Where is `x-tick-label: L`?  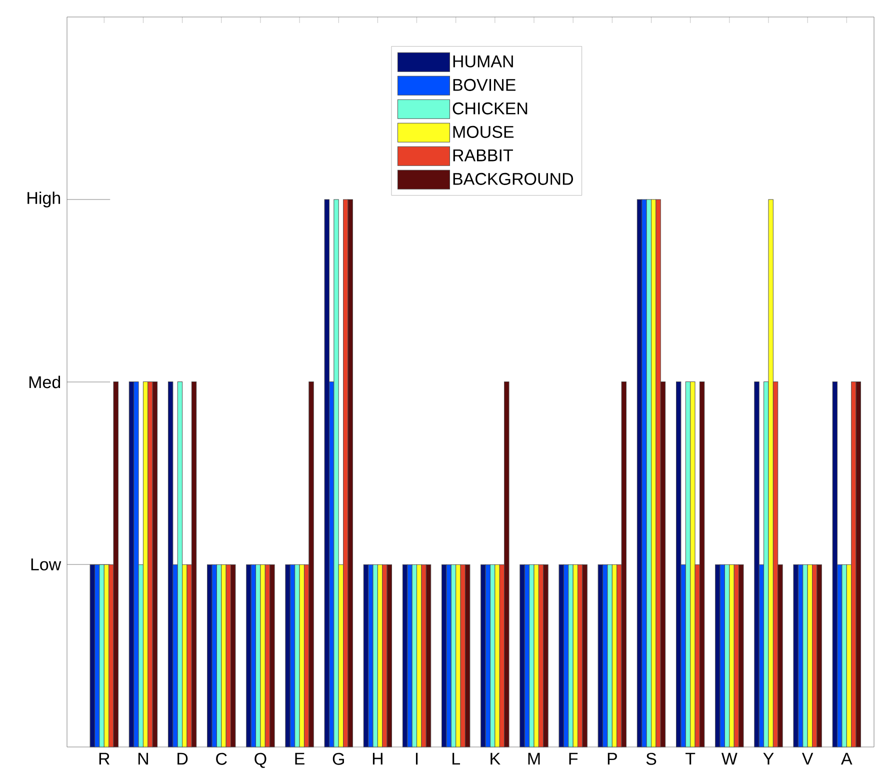 x-tick-label: L is located at coordinates (456, 758).